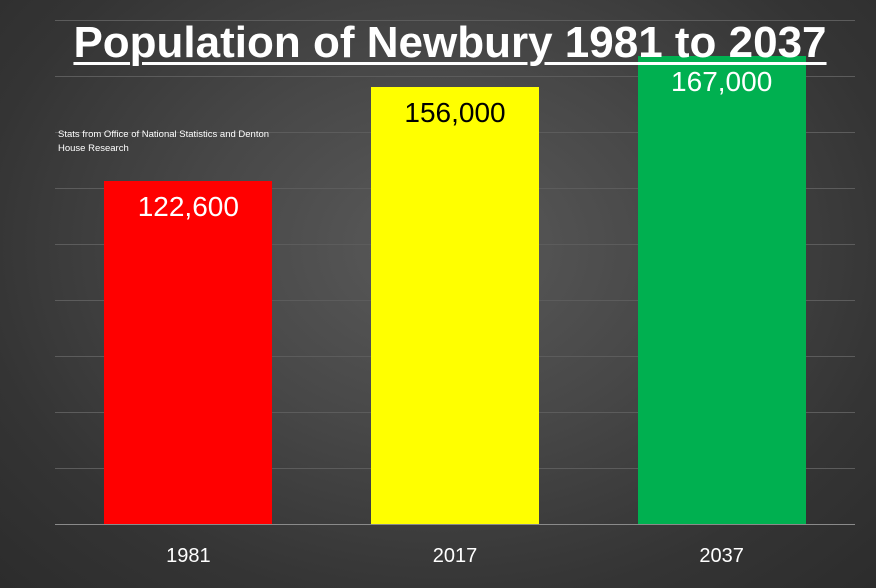  I want to click on chart-title: Population of Newbury 1981 to 2037, so click(450, 42).